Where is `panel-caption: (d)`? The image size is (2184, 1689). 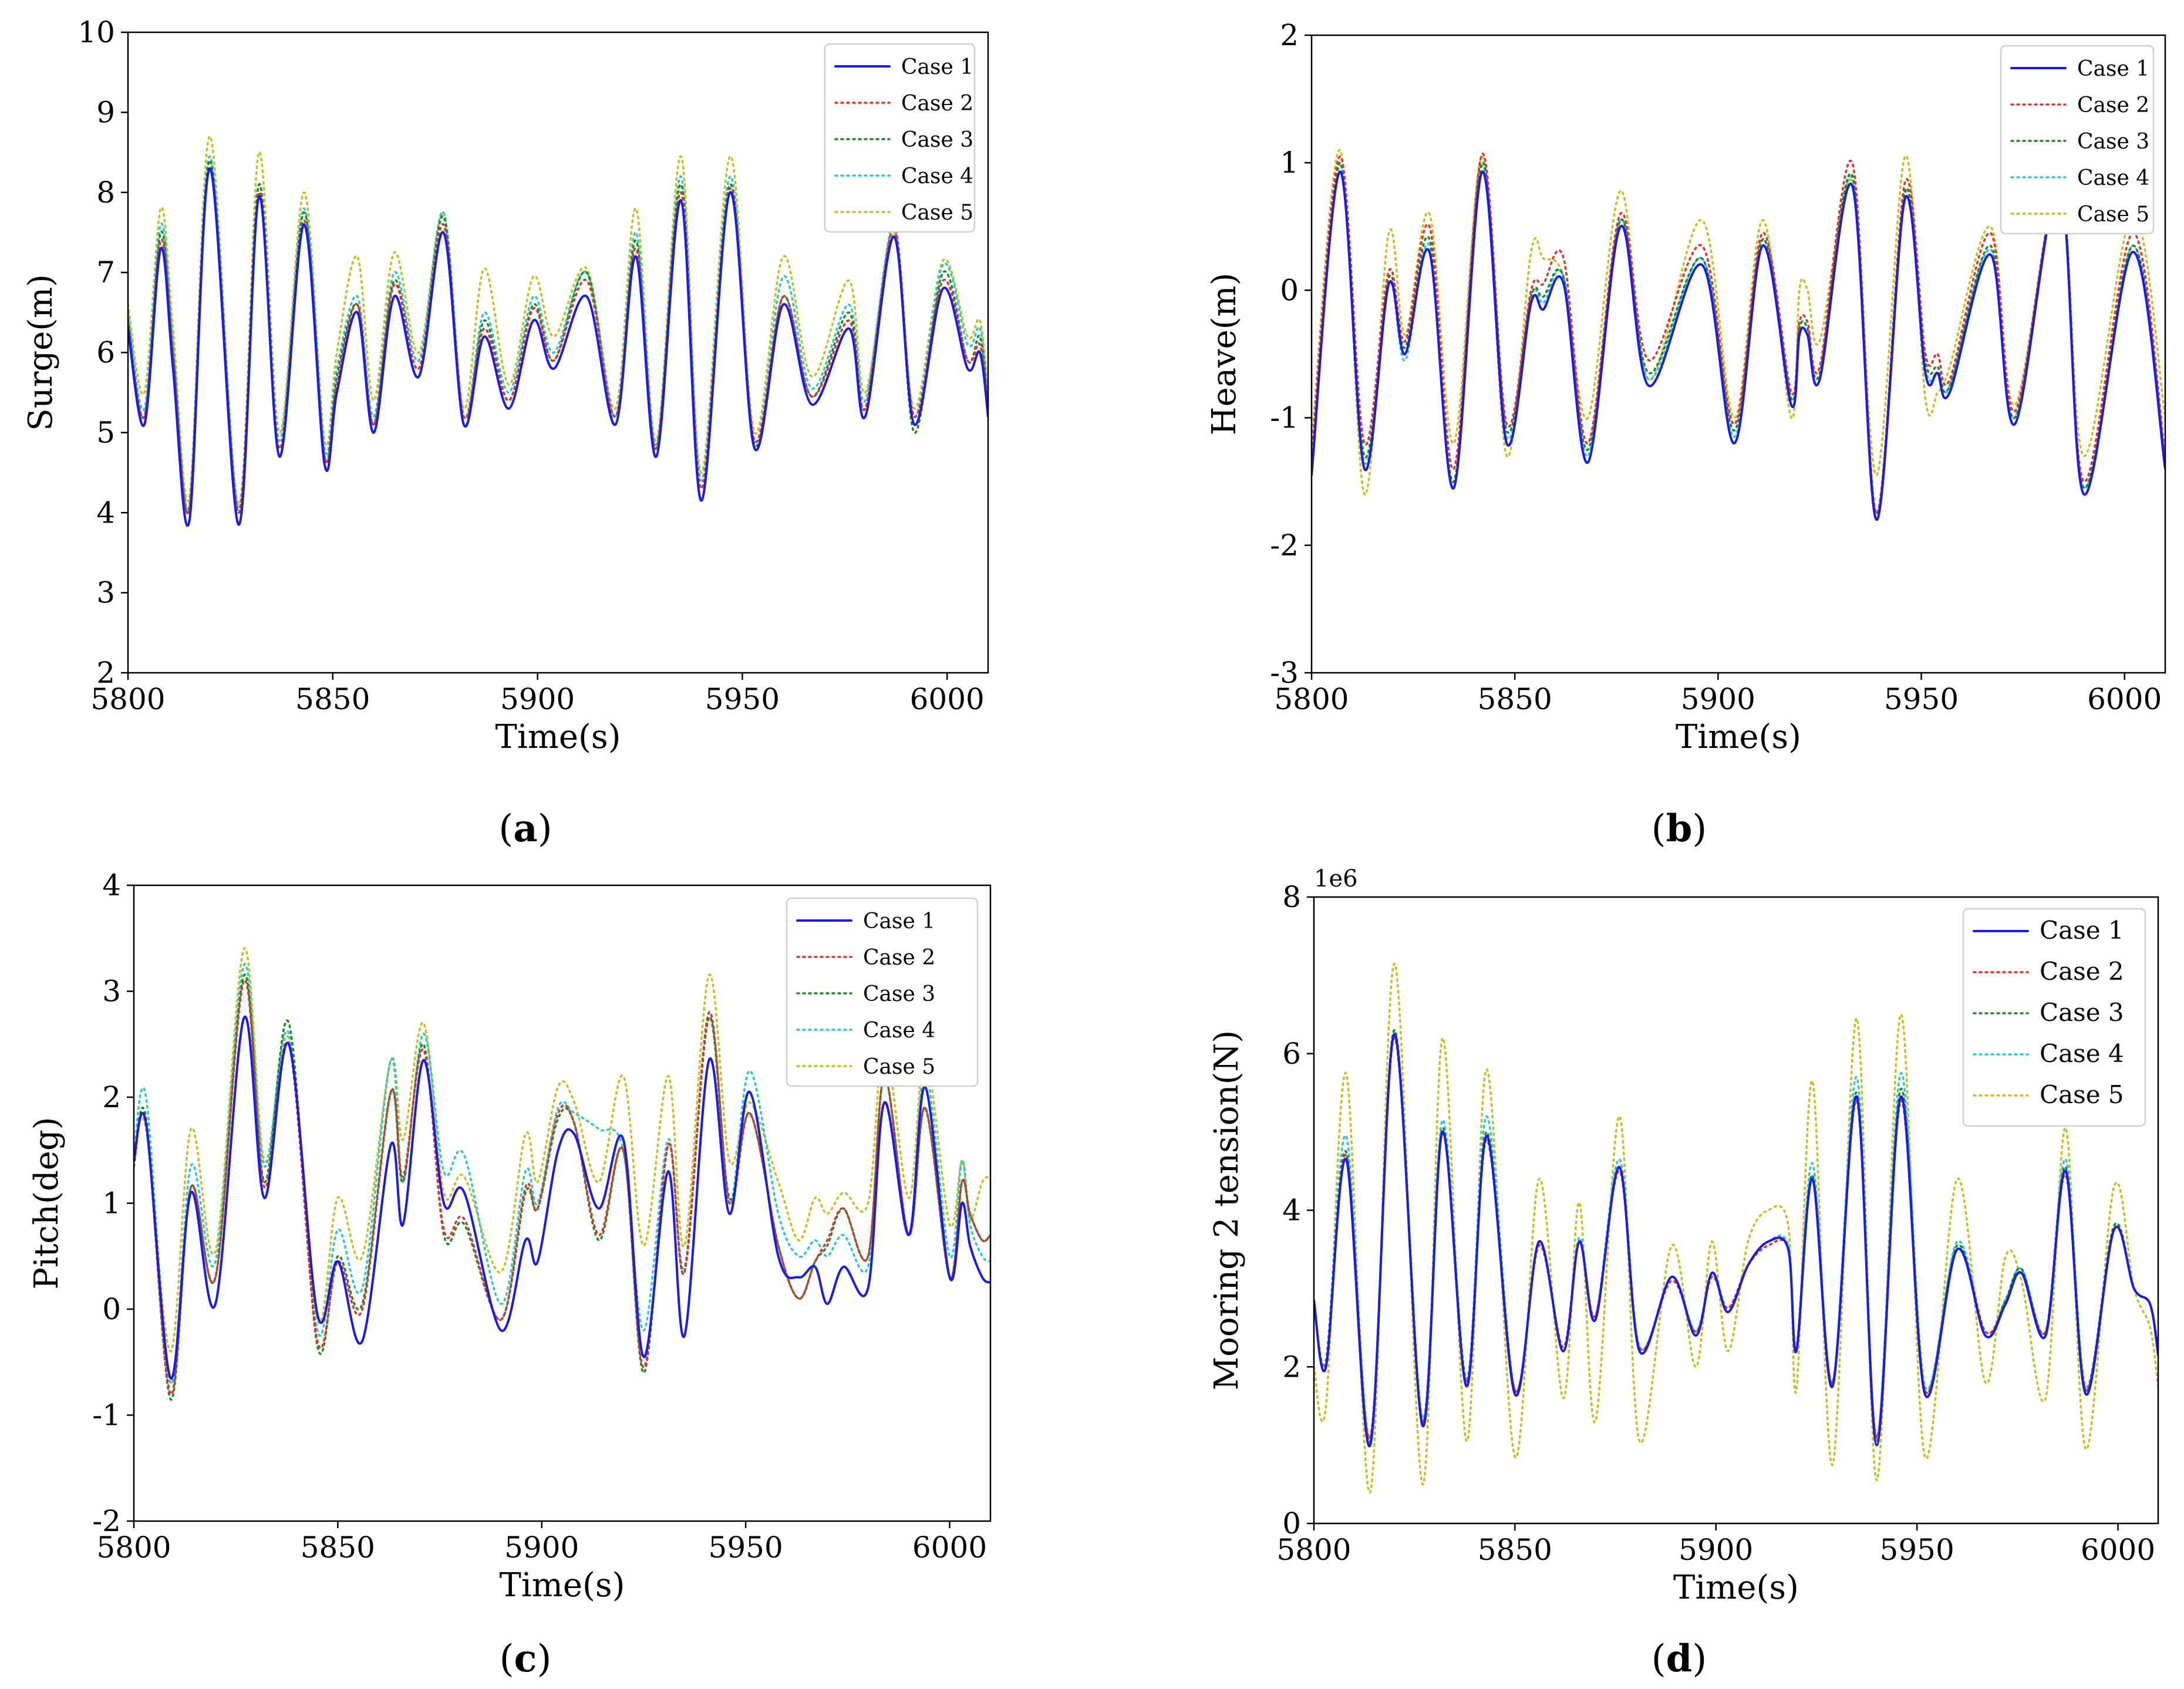 panel-caption: (d) is located at coordinates (1679, 1659).